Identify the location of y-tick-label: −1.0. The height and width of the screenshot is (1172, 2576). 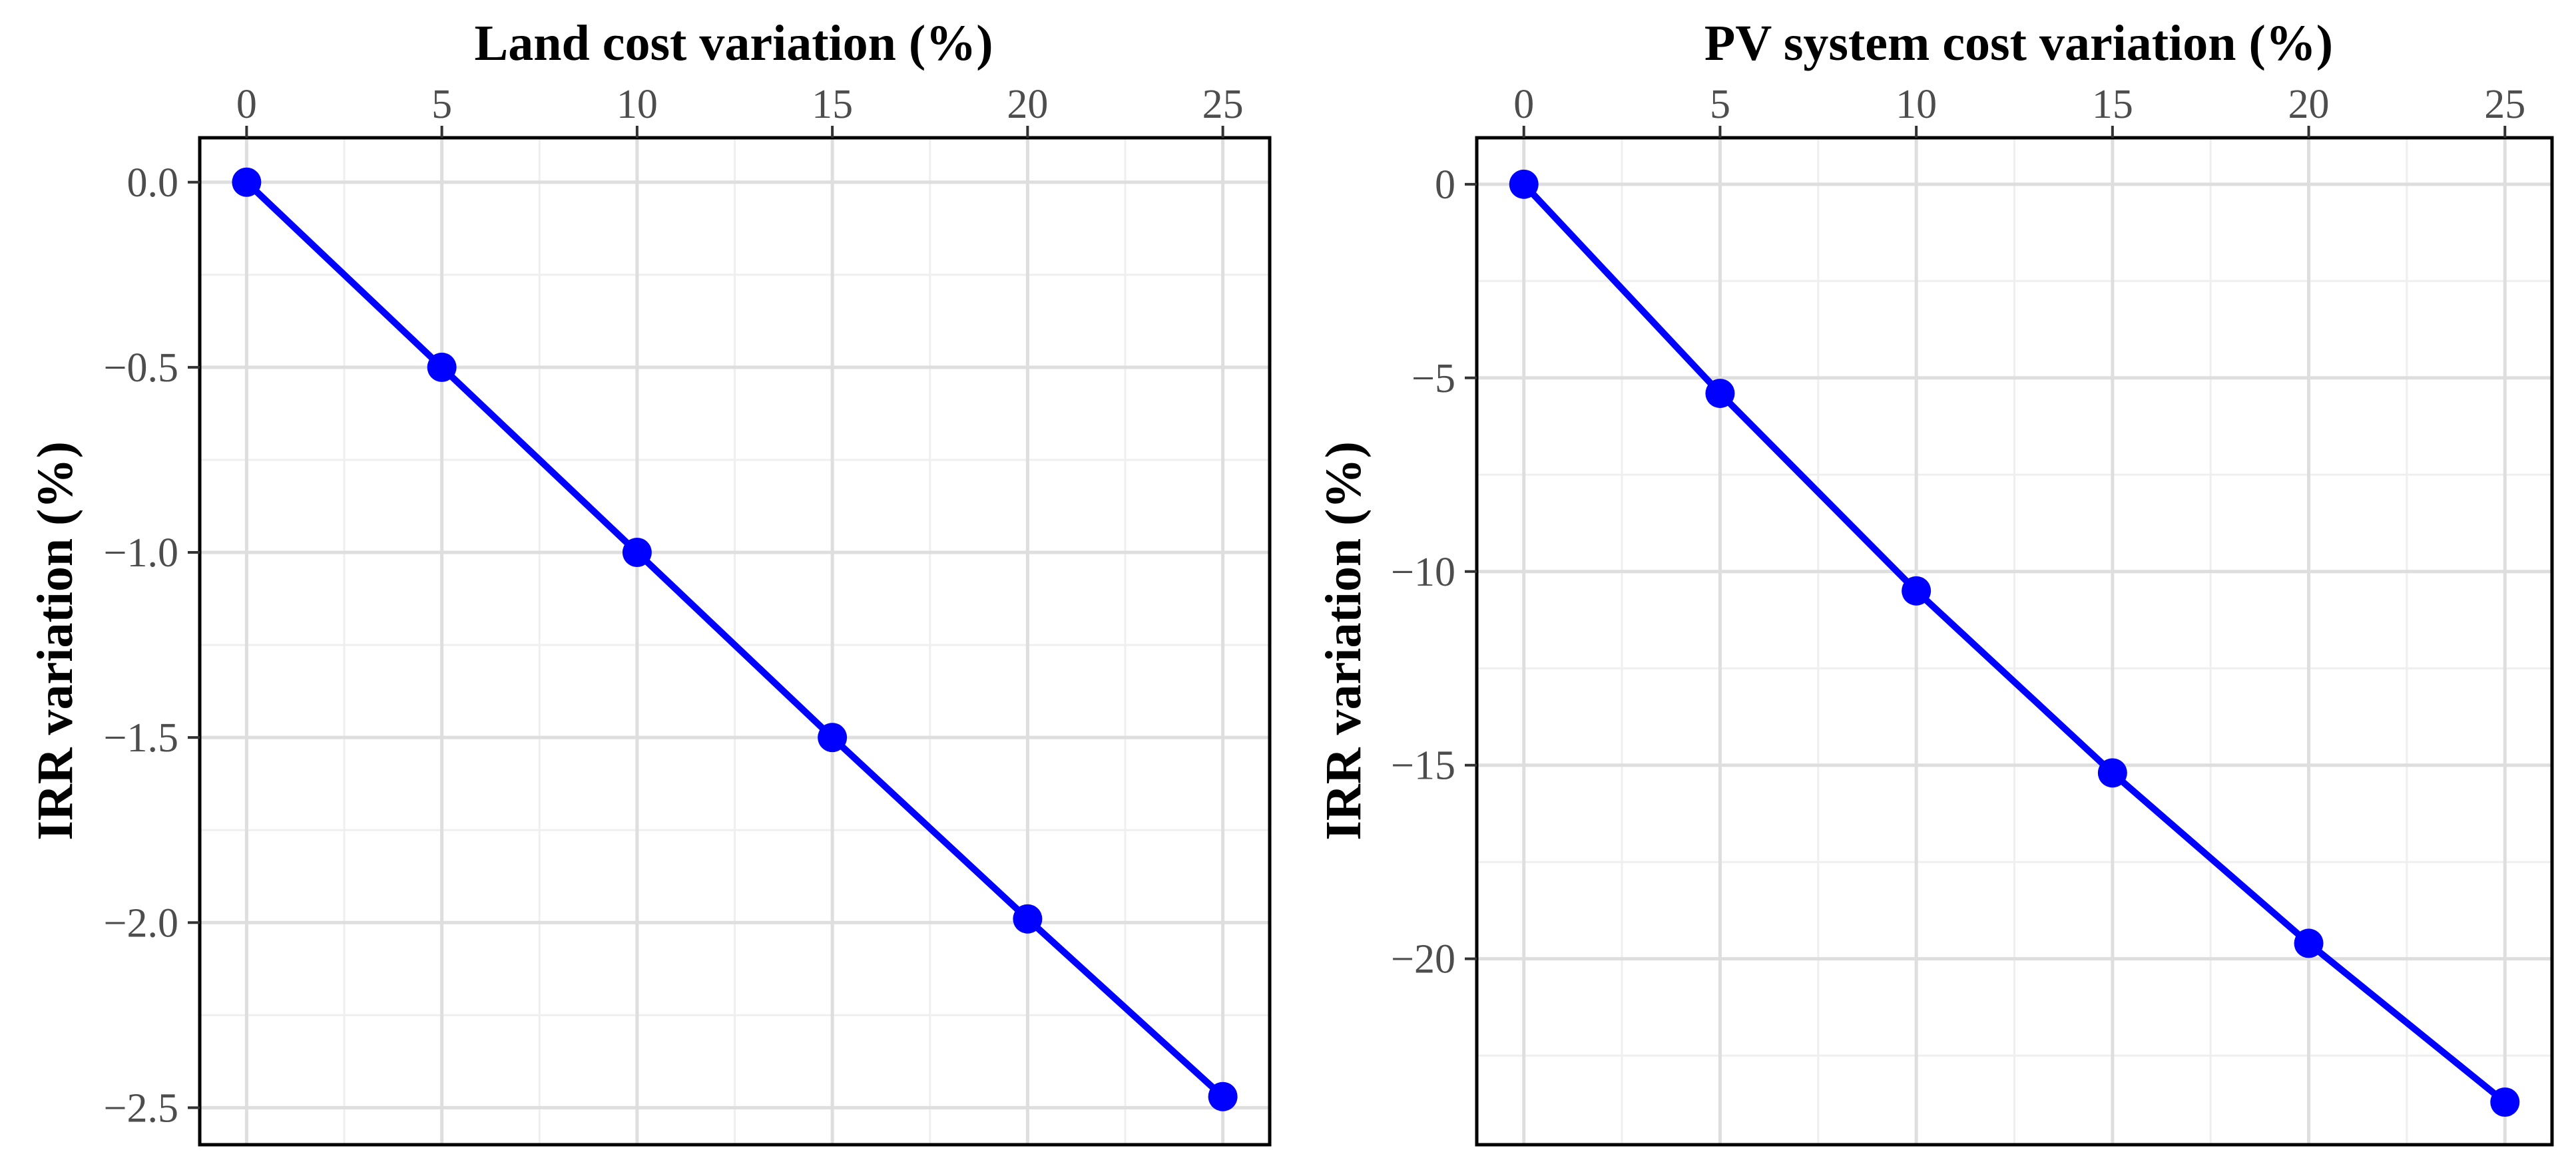
(141, 553).